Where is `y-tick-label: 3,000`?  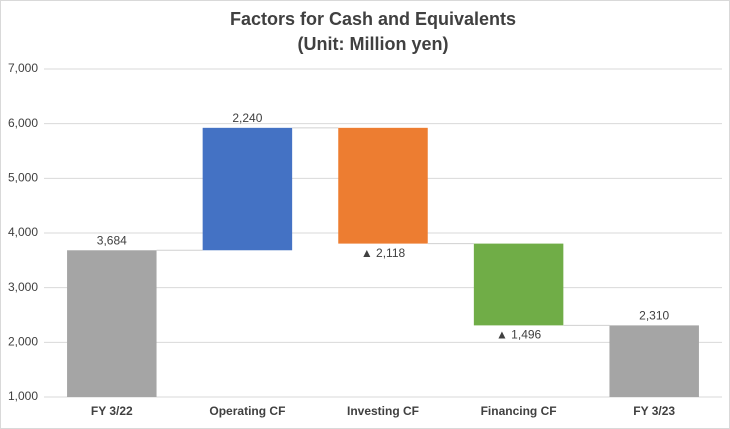
y-tick-label: 3,000 is located at coordinates (23, 287).